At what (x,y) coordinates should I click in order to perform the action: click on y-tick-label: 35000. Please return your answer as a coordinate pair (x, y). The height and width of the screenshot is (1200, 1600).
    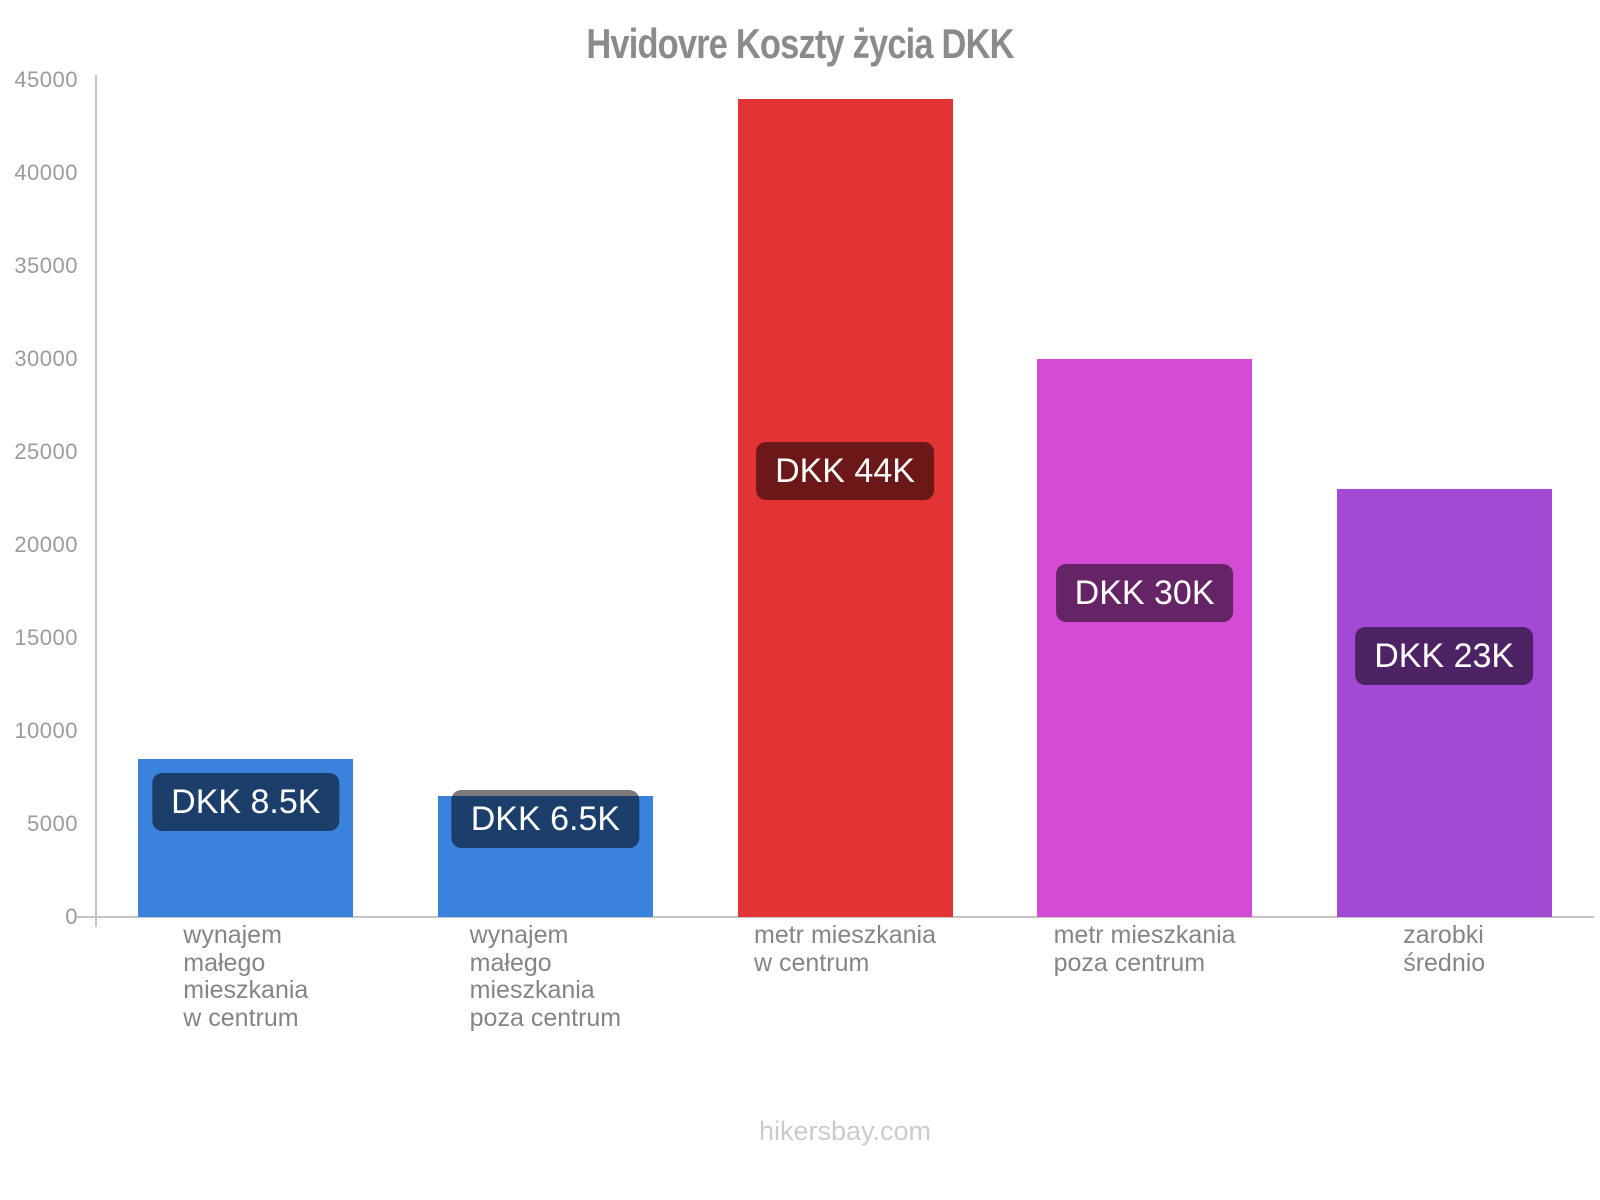
    Looking at the image, I should click on (46, 265).